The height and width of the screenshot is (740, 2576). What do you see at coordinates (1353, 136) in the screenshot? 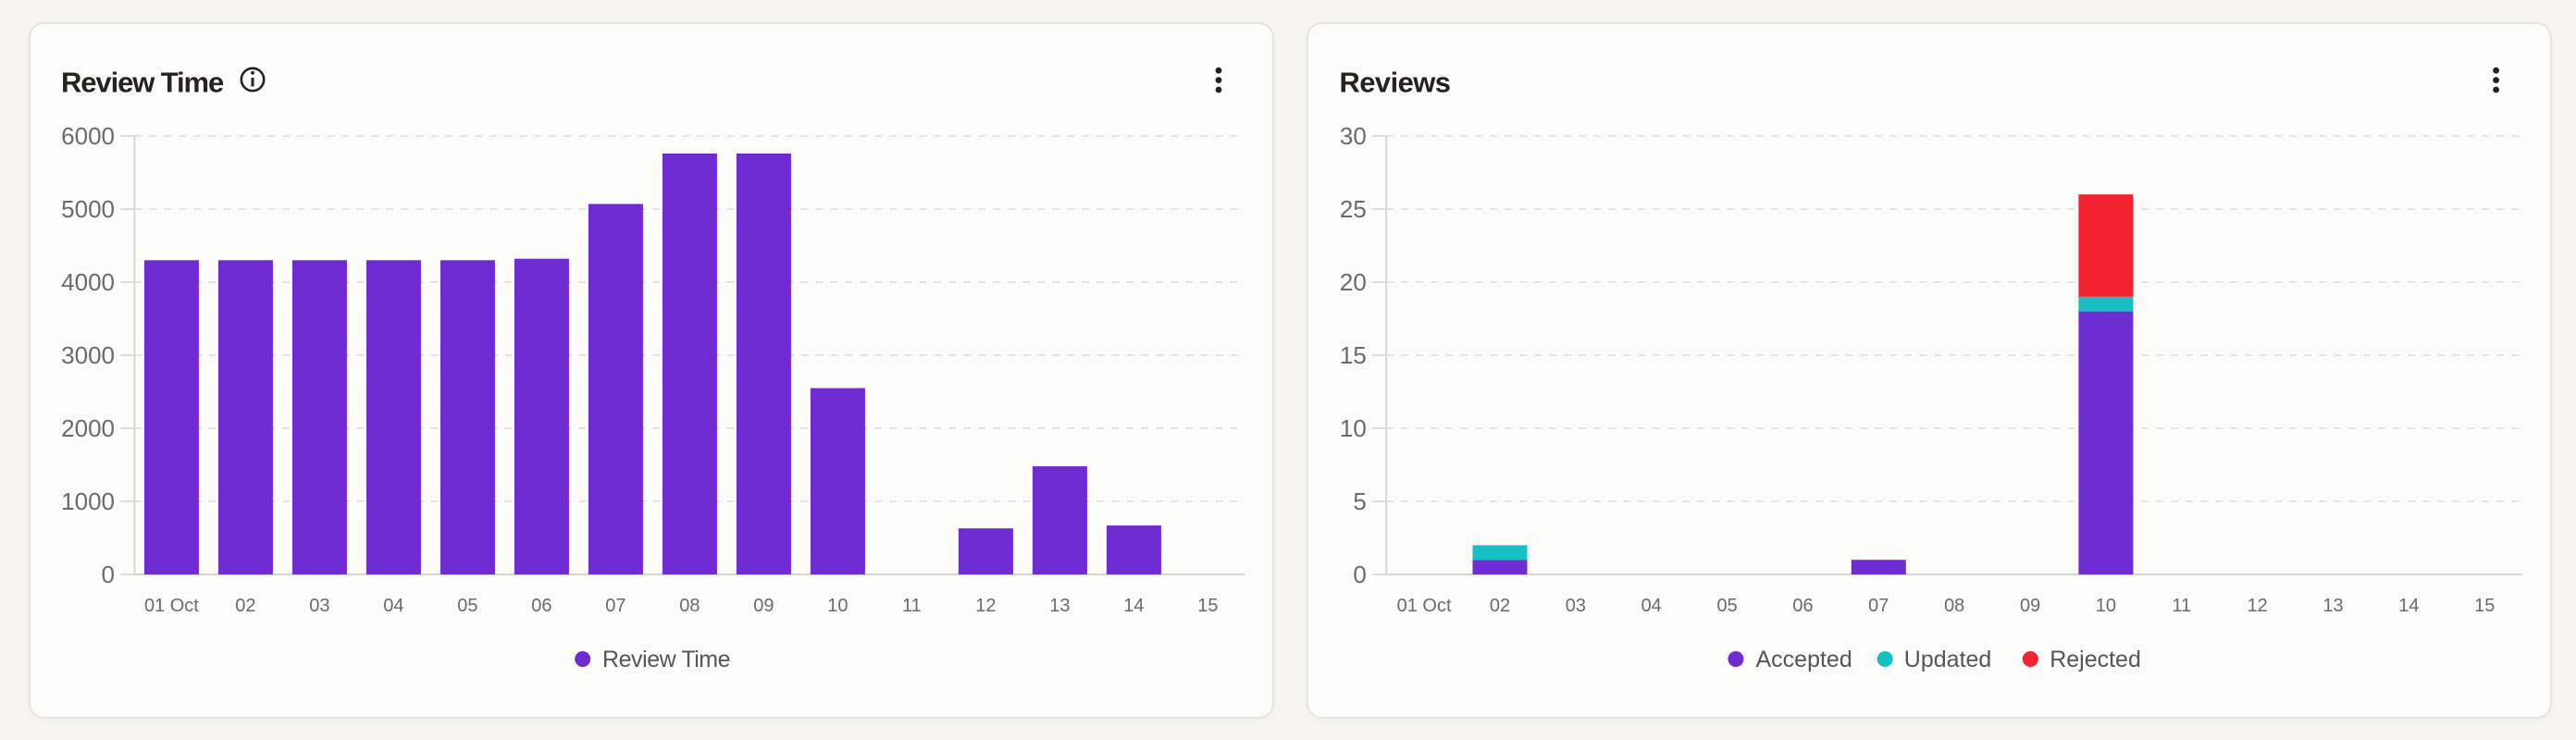
I see `svg-text: 30` at bounding box center [1353, 136].